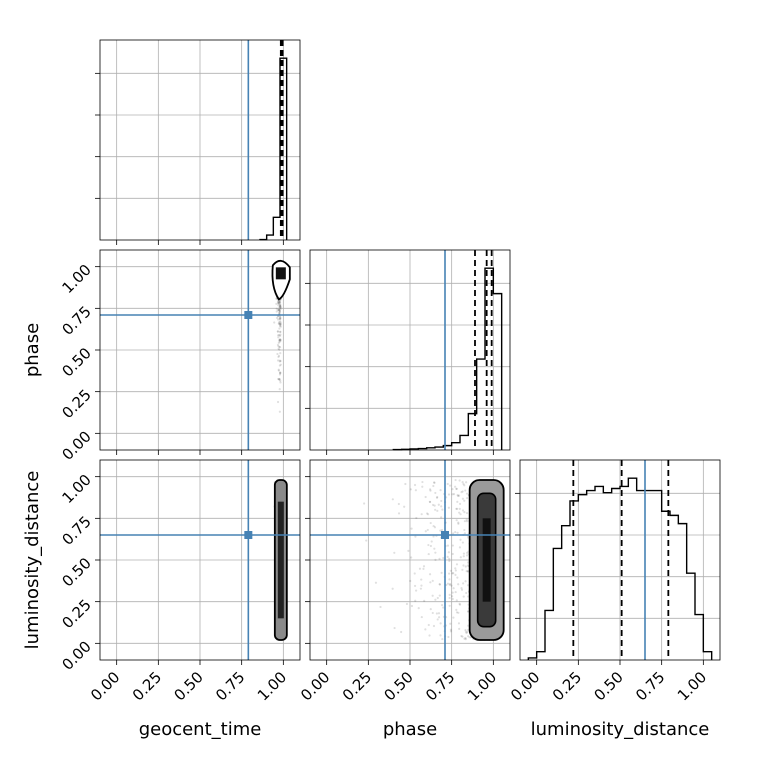 This screenshot has width=760, height=760. Describe the element at coordinates (650, 686) in the screenshot. I see `x-tick-label: 0.75` at that location.